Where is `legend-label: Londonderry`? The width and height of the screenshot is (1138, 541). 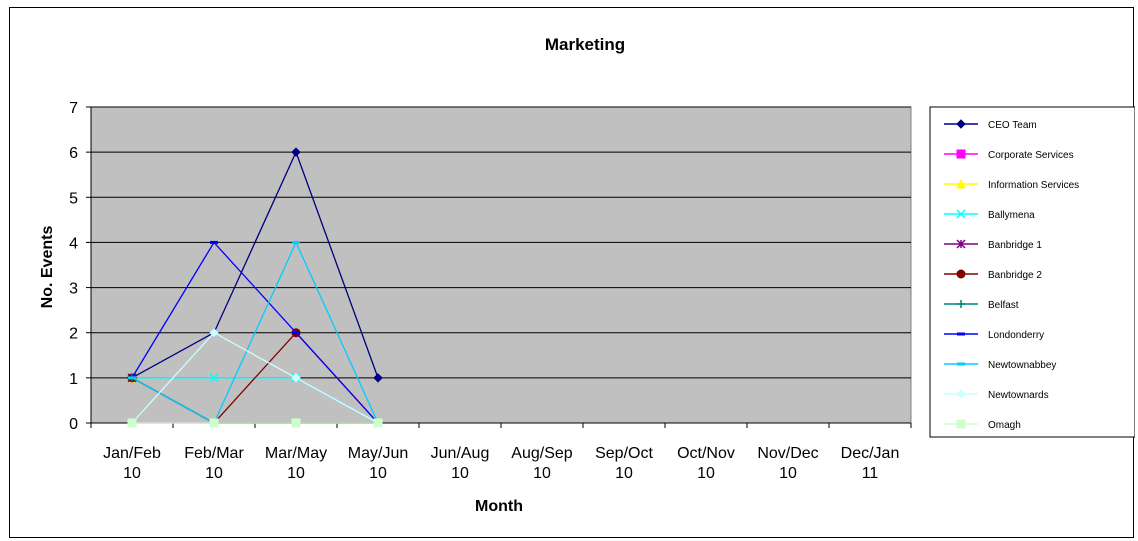 legend-label: Londonderry is located at coordinates (1016, 335).